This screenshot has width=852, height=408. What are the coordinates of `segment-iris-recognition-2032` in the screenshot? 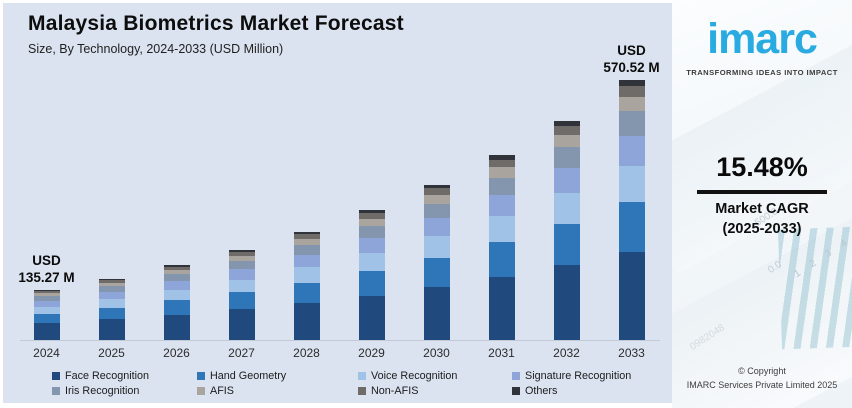 It's located at (566, 157).